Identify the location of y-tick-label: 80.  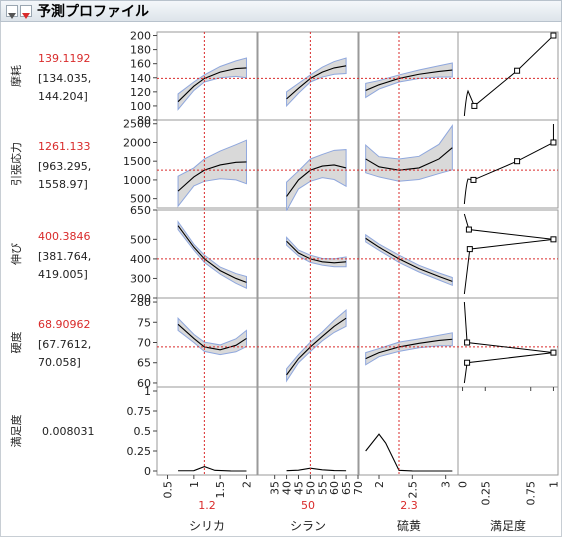
(144, 120).